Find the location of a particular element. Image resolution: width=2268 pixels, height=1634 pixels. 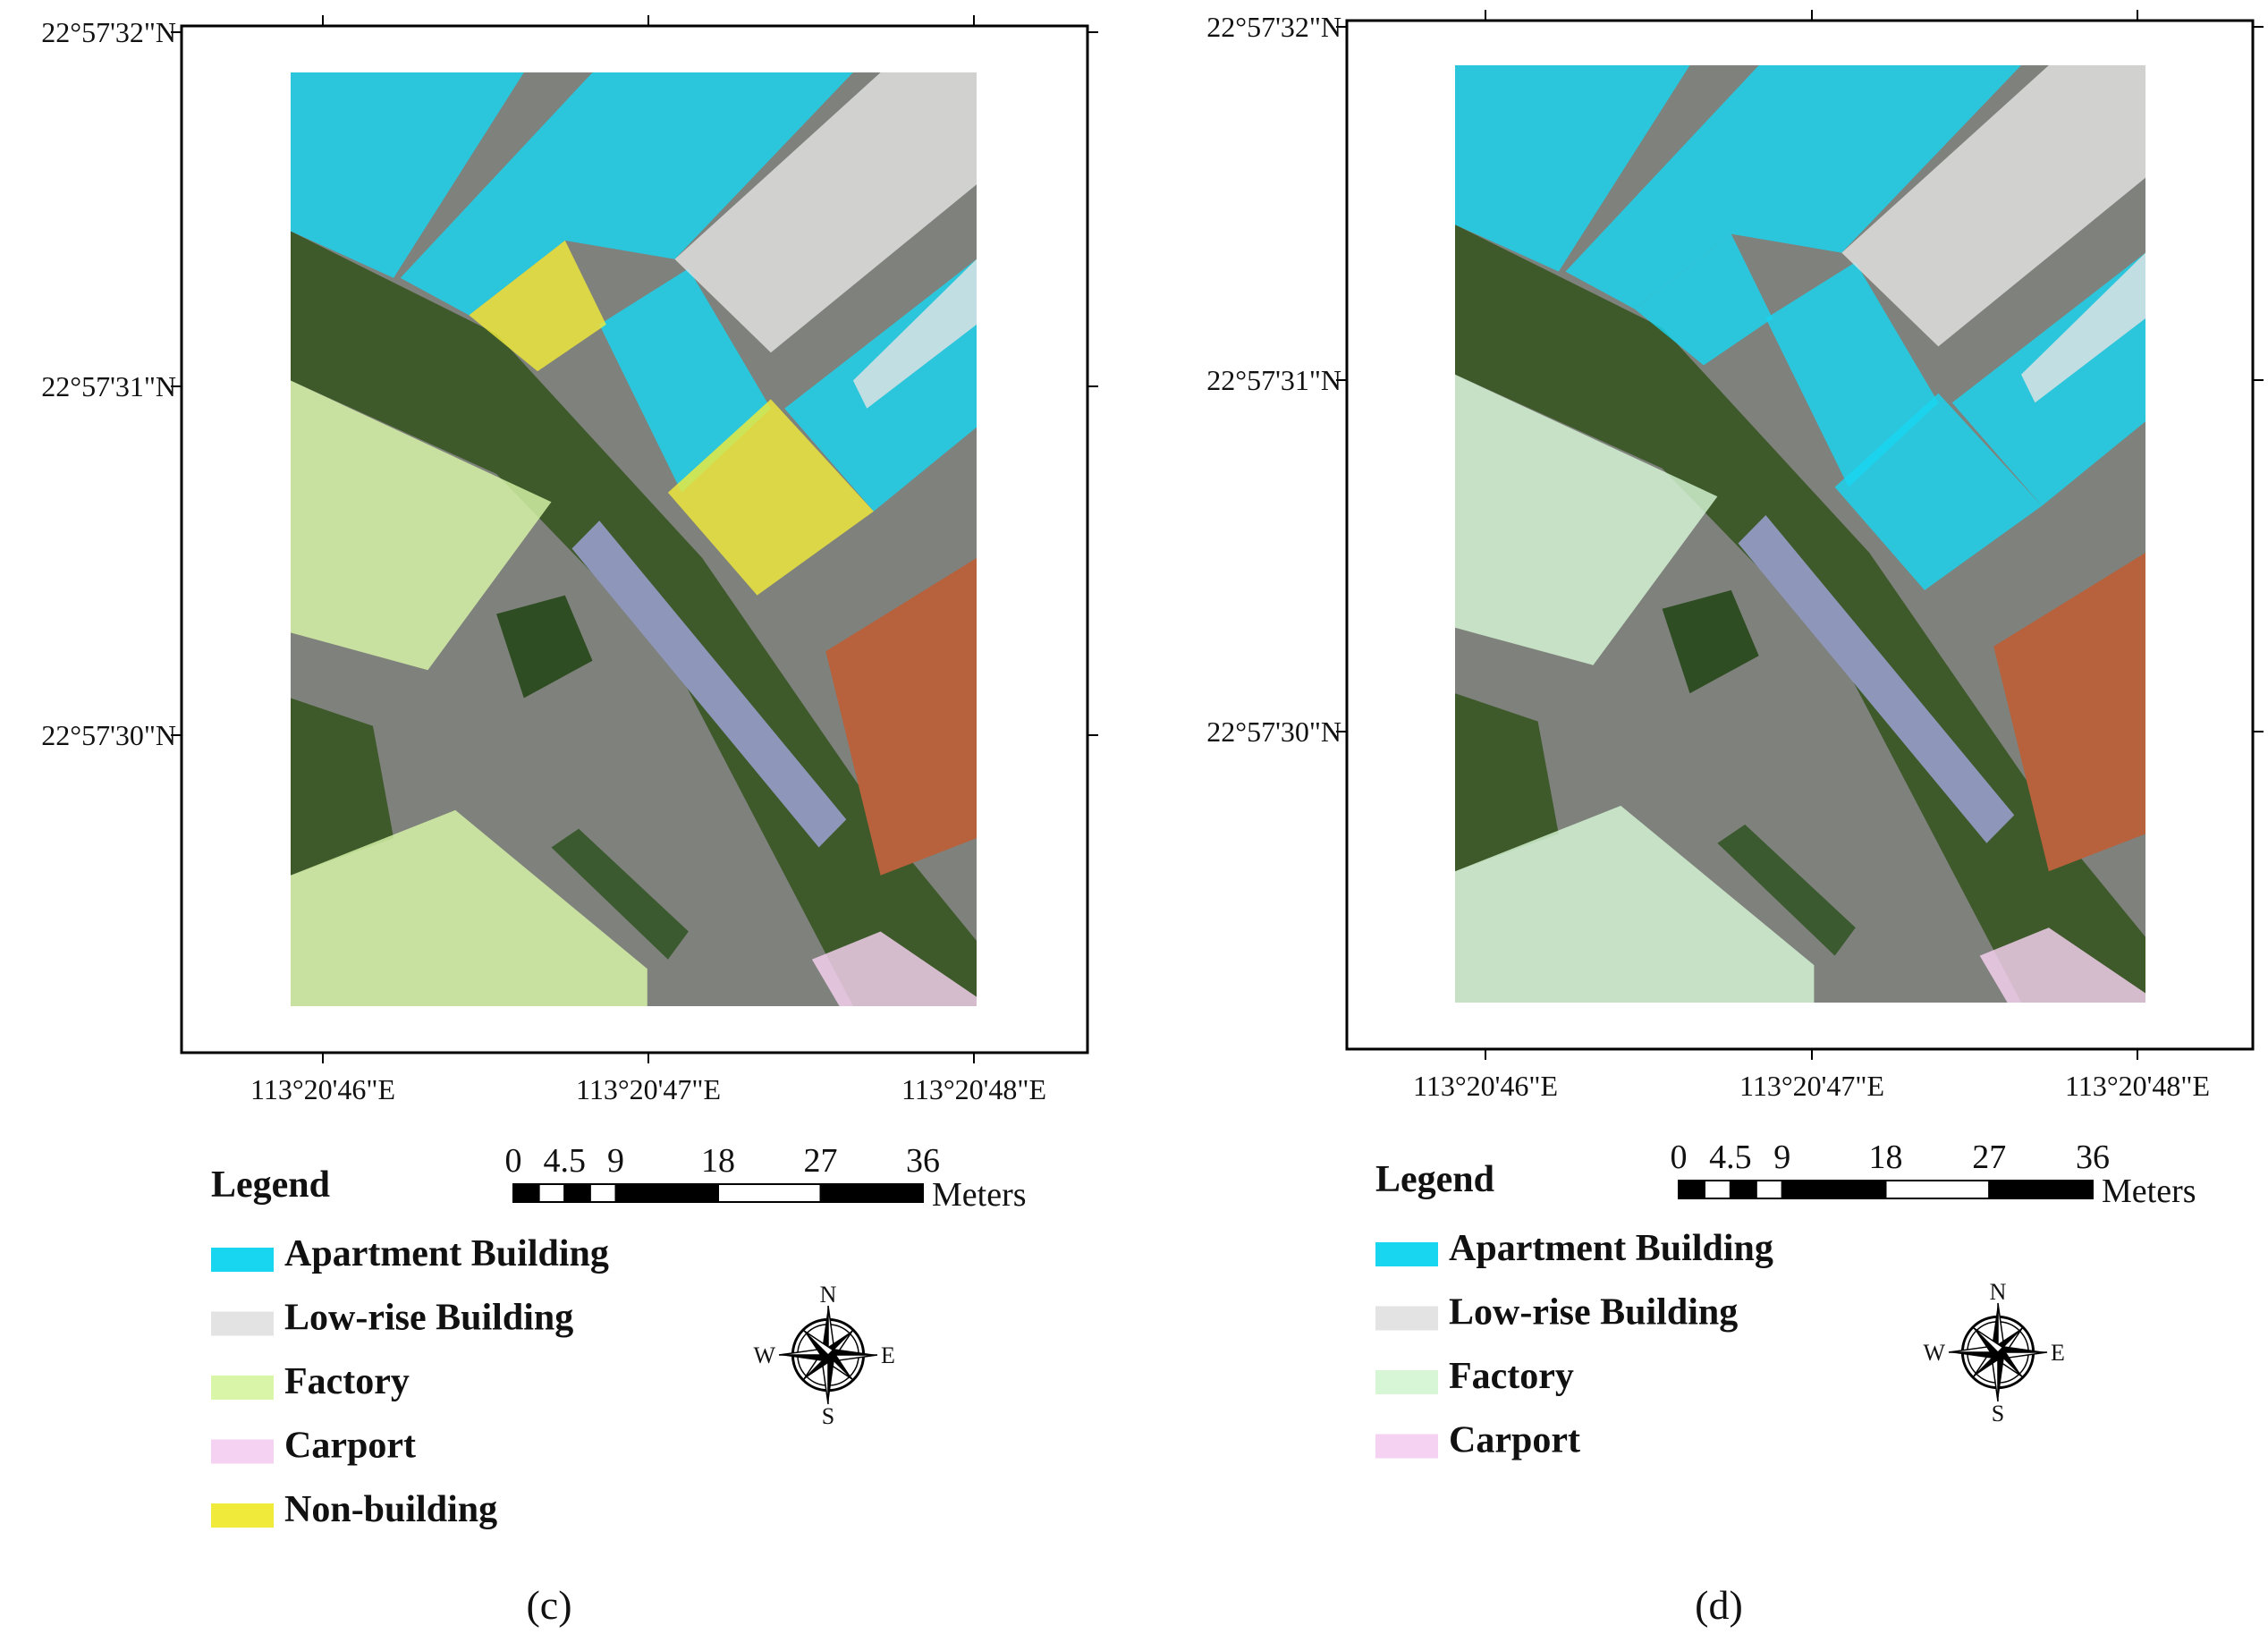

lon-label: 113°20'47"E is located at coordinates (649, 1089).